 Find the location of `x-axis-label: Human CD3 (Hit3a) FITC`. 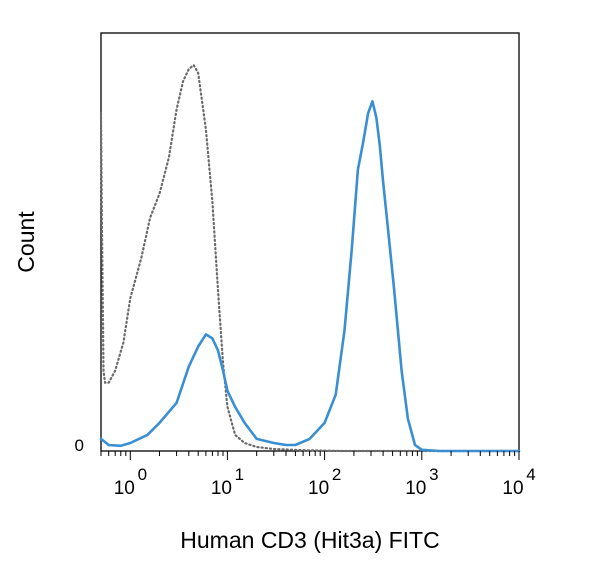

x-axis-label: Human CD3 (Hit3a) FITC is located at coordinates (309, 540).